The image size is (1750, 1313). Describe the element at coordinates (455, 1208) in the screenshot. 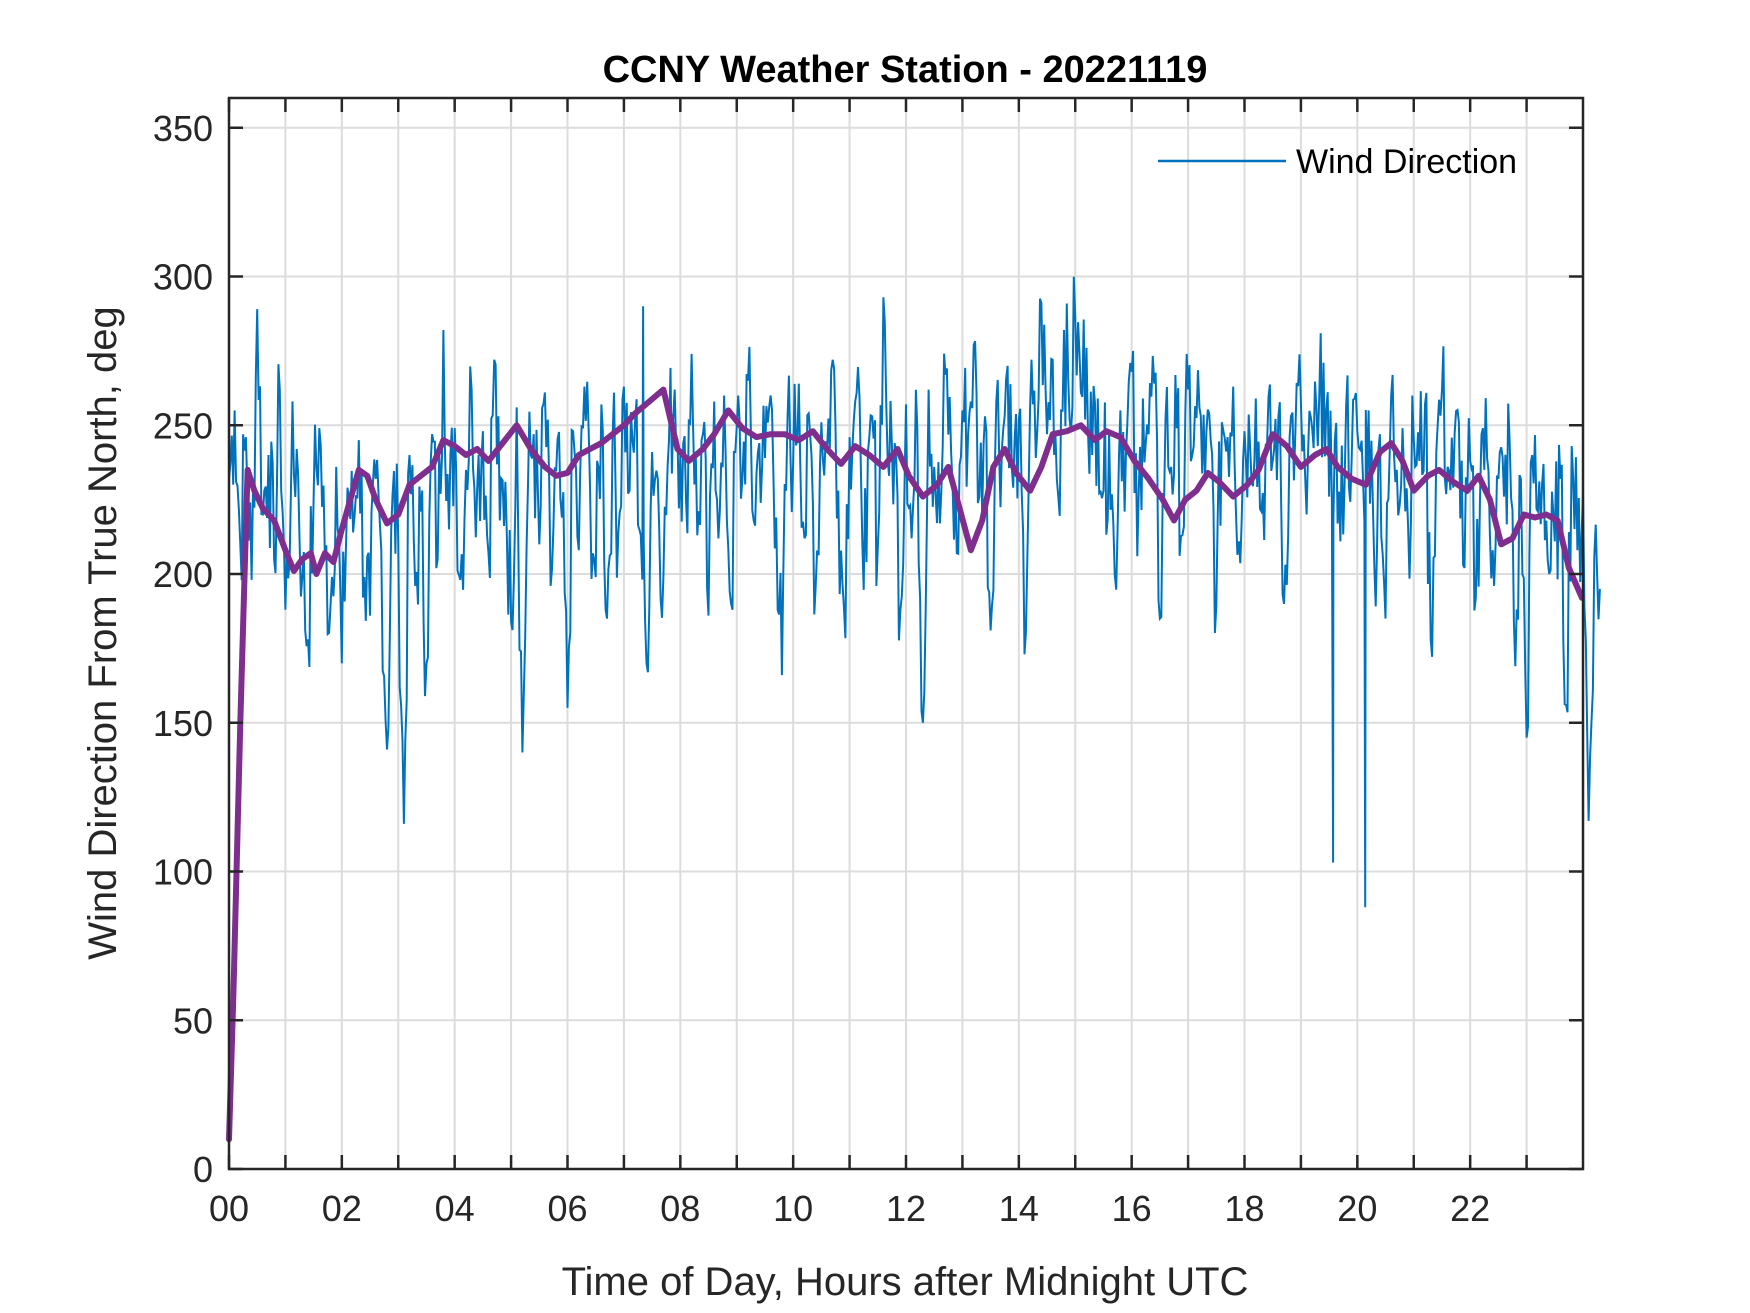

I see `x-tick-label: 04` at that location.